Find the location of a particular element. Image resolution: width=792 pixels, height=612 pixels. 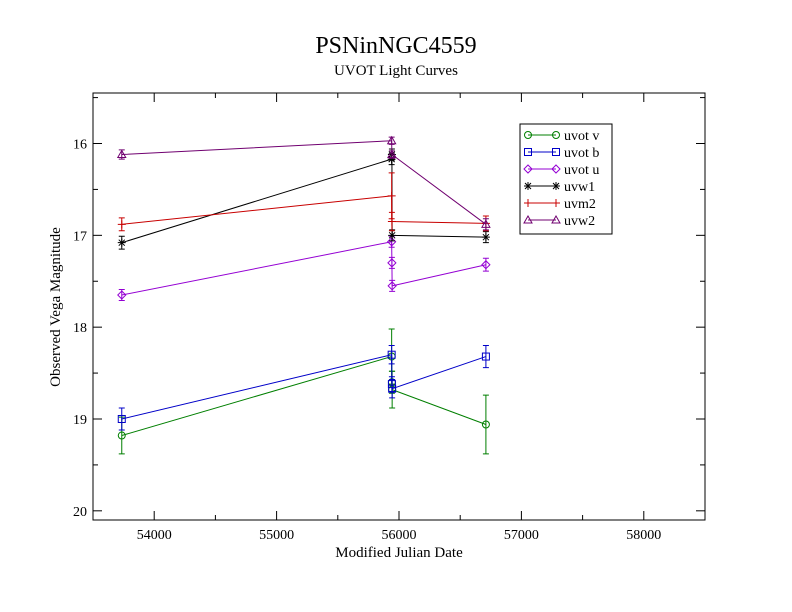

legend-label: uvot b is located at coordinates (581, 153).